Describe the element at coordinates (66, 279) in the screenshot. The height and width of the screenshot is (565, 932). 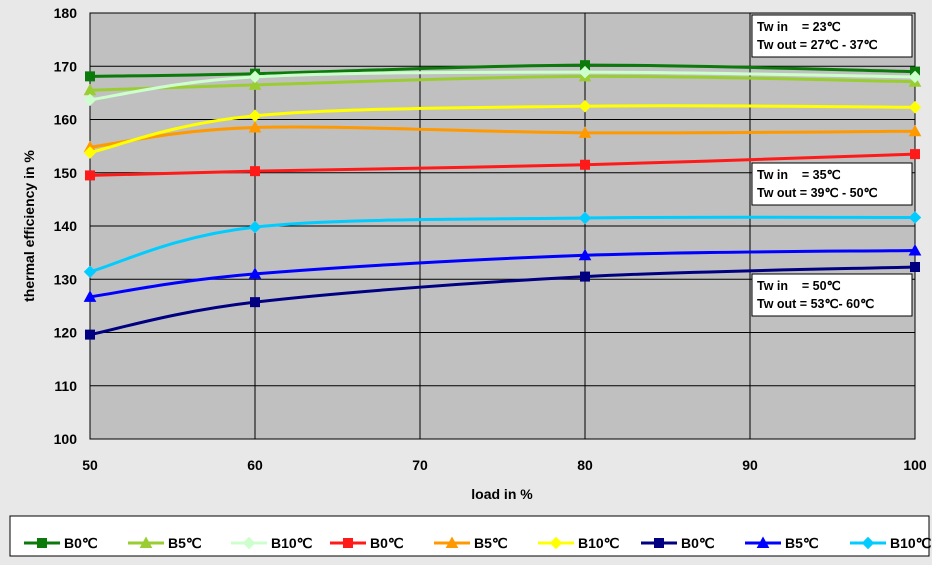
I see `y-tick-label: 130` at that location.